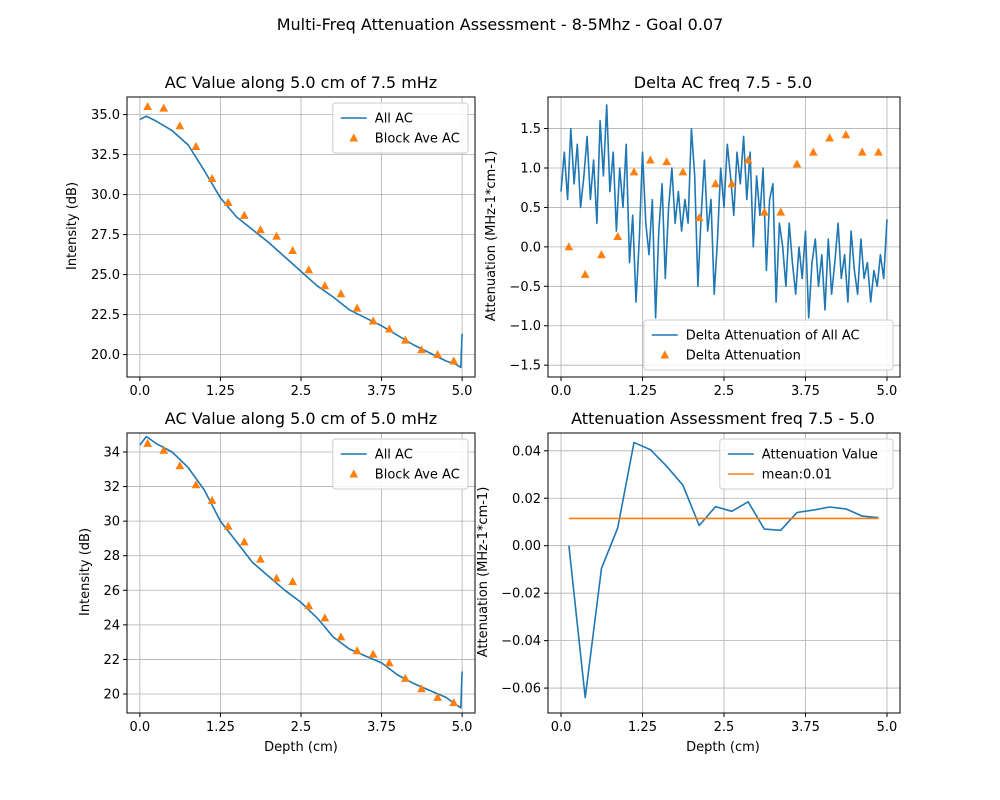 This screenshot has width=1000, height=800. What do you see at coordinates (723, 82) in the screenshot?
I see `subplot-title: Delta AC freq 7.5 - 5.0` at bounding box center [723, 82].